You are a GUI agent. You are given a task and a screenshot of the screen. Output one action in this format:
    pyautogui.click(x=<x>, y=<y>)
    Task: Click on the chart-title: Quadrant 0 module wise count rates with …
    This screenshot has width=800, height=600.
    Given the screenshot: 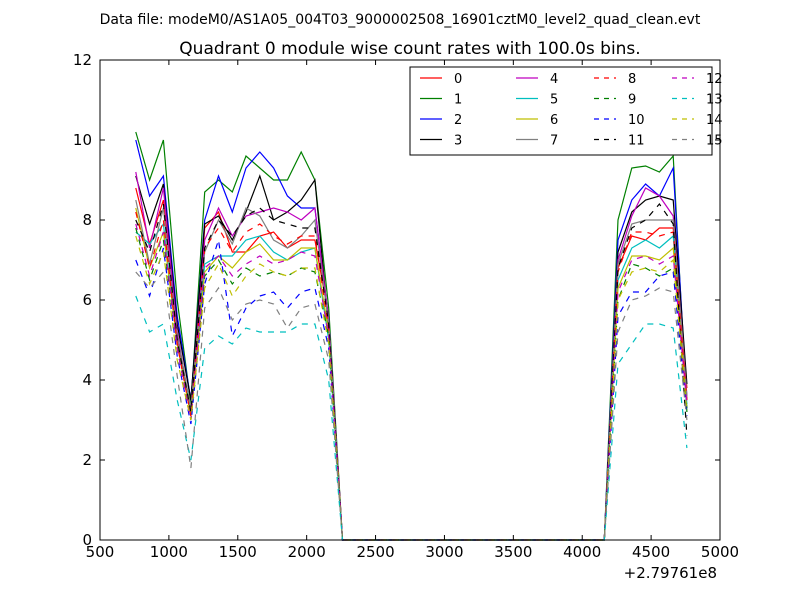 What is the action you would take?
    pyautogui.click(x=409, y=49)
    